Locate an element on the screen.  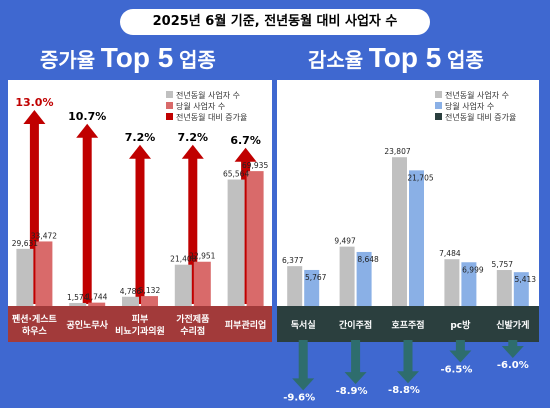
prev-year-value-label: 4,786 is located at coordinates (131, 291).